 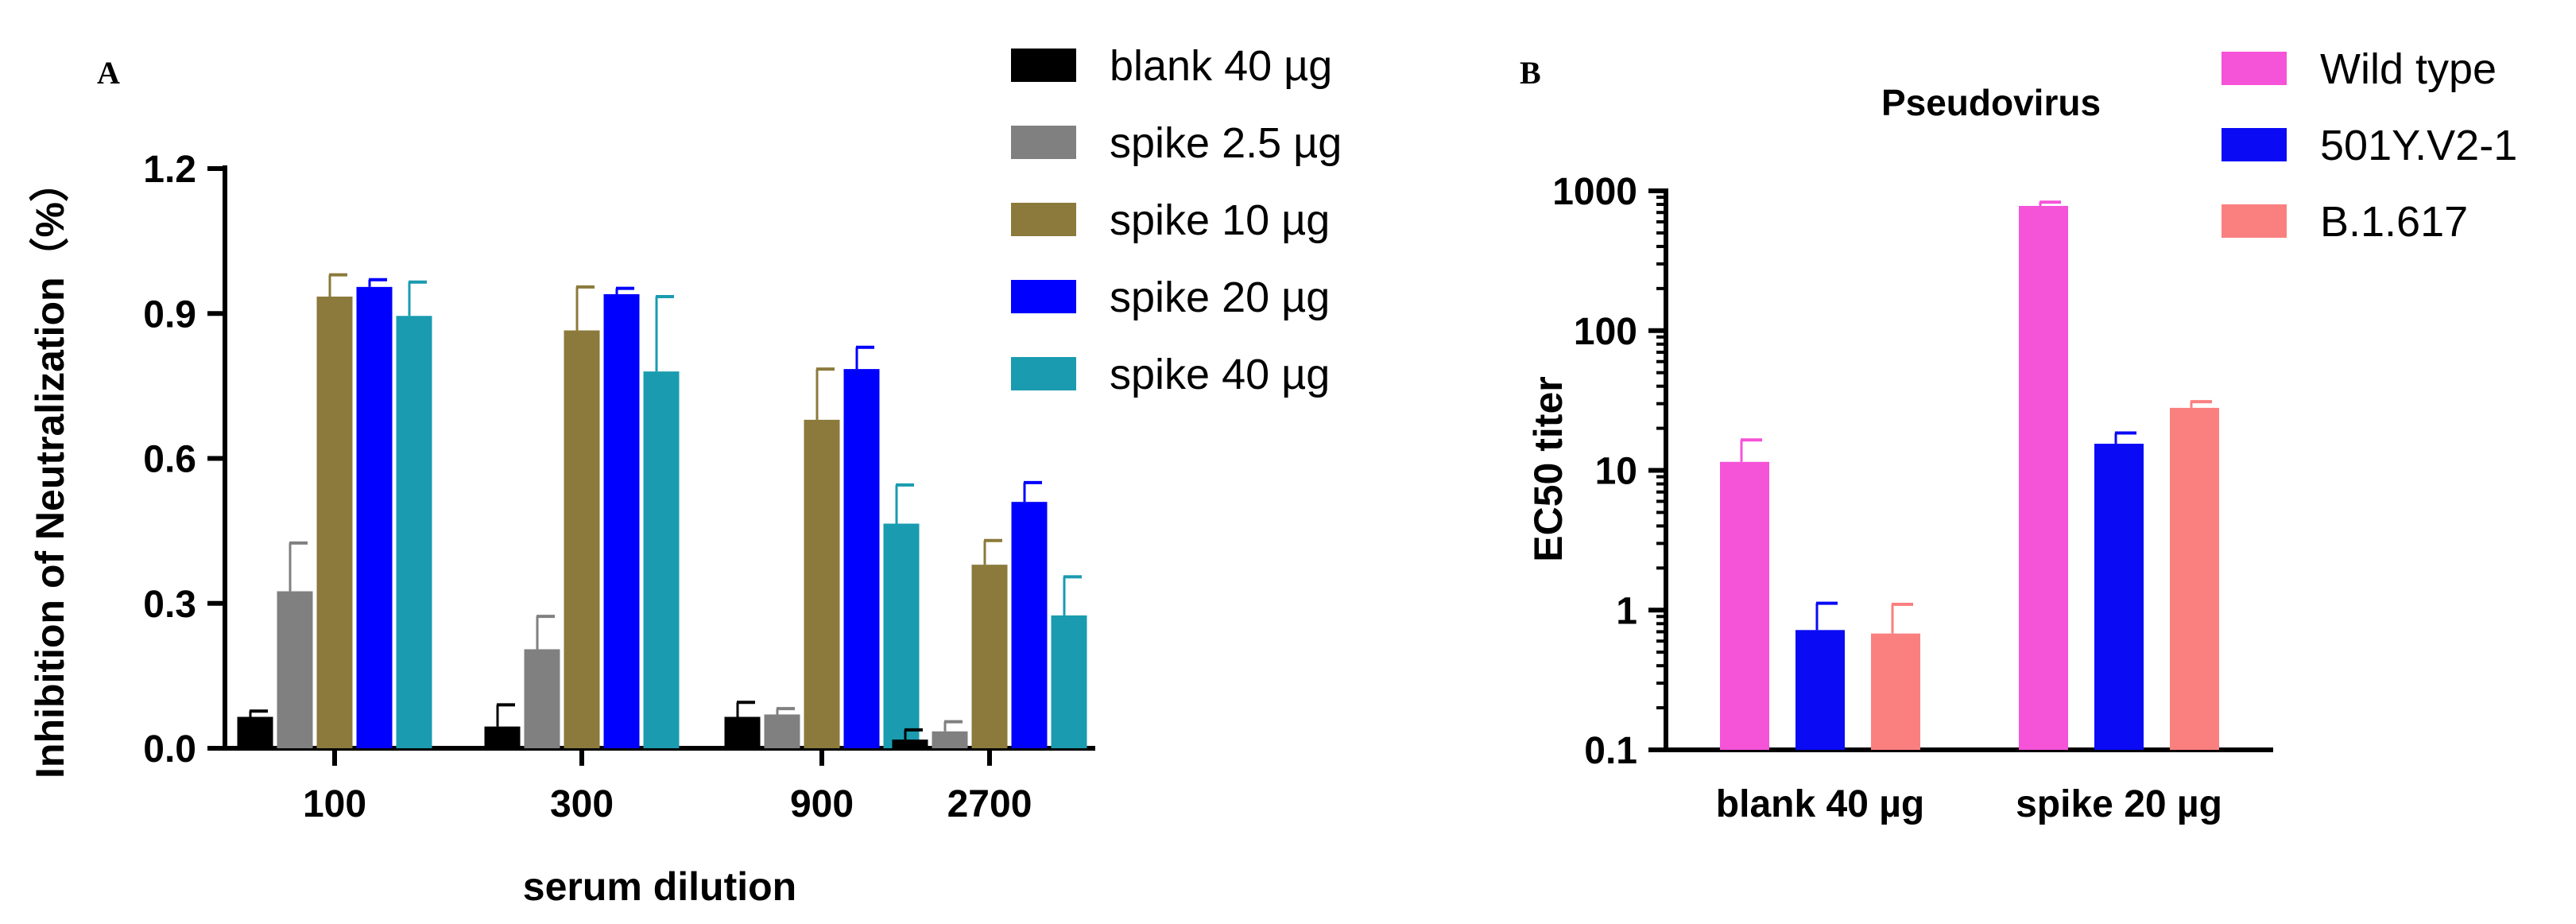 What do you see at coordinates (169, 460) in the screenshot?
I see `y-tick-label: 0.6` at bounding box center [169, 460].